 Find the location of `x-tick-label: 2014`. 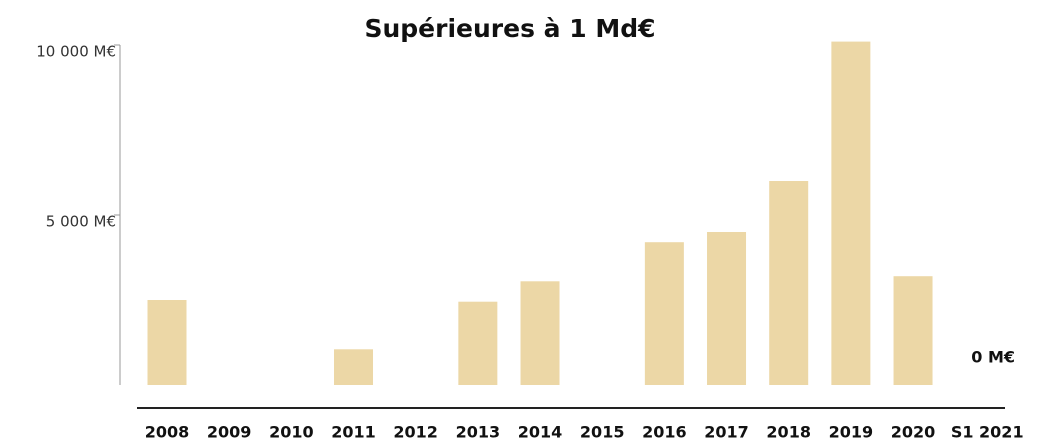

x-tick-label: 2014 is located at coordinates (540, 431).